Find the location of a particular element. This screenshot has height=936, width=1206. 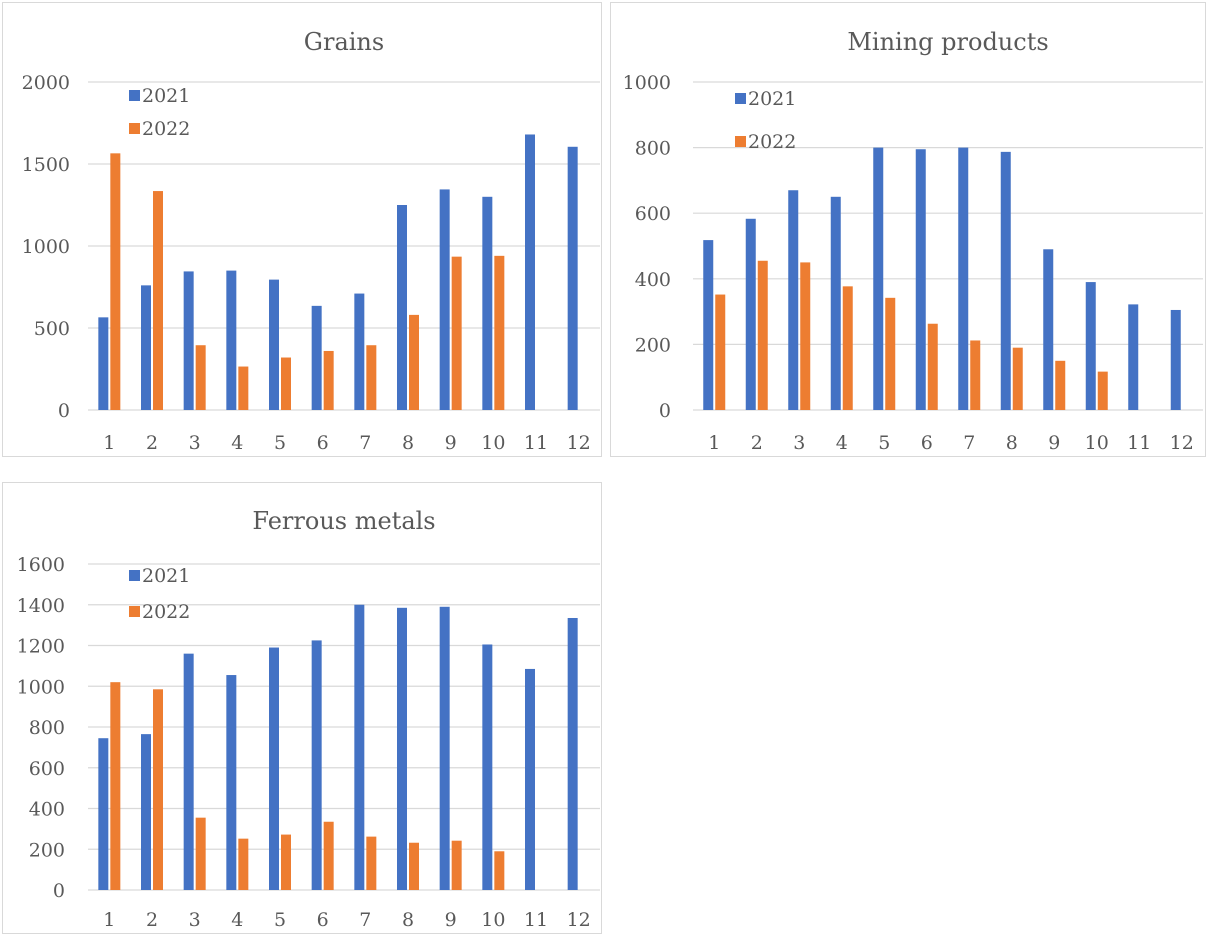

ferrous-metals-x-tick-label: 12 is located at coordinates (579, 920).